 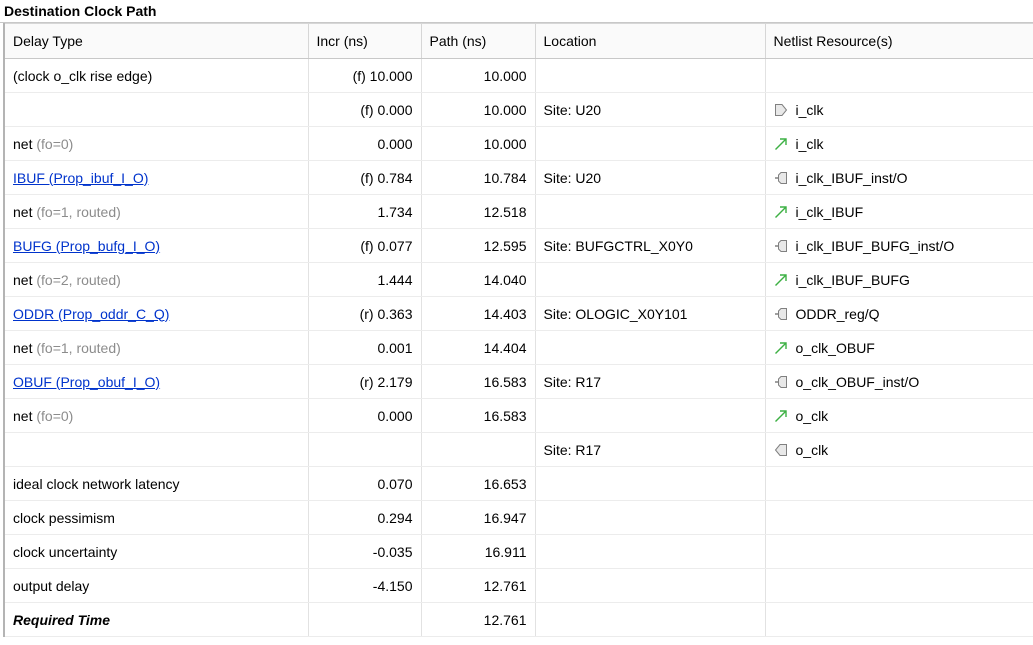 I want to click on incr-cell: (f) 0.000, so click(x=364, y=109).